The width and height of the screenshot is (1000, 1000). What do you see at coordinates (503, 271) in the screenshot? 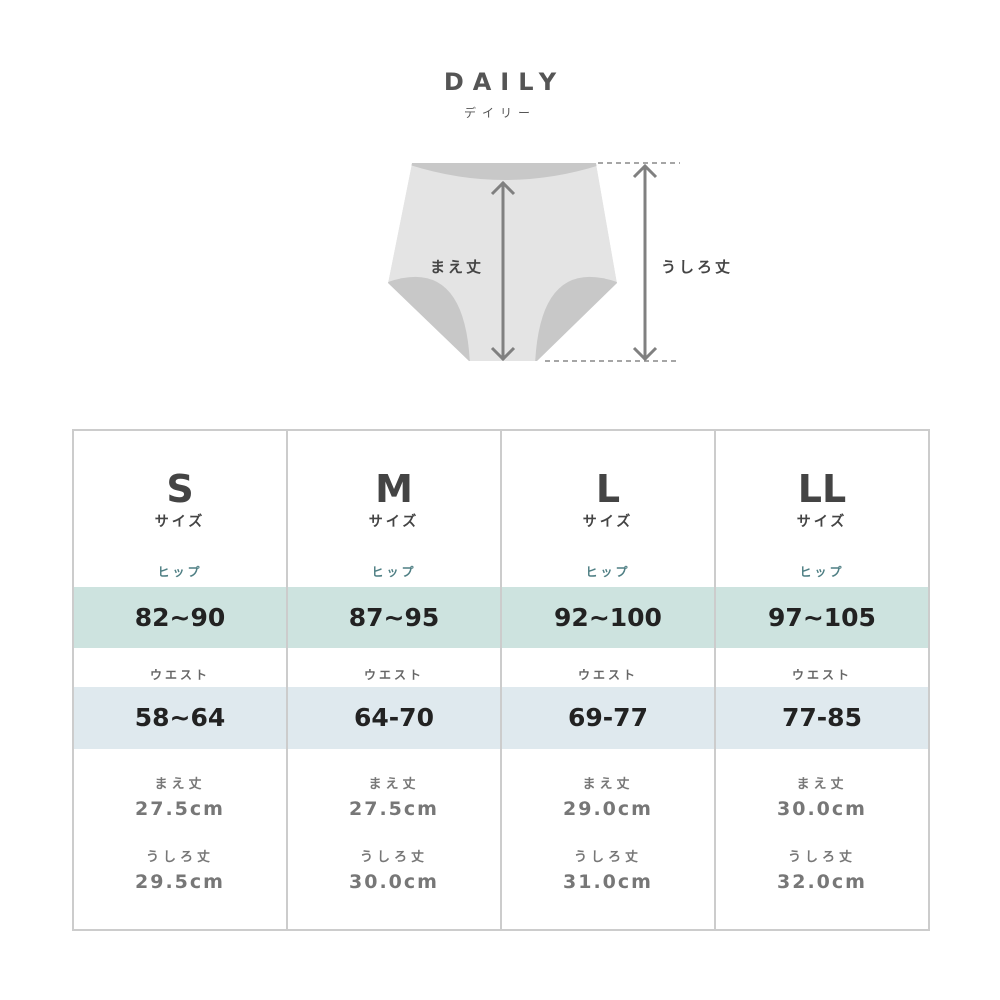
I see `front-length-arrow` at bounding box center [503, 271].